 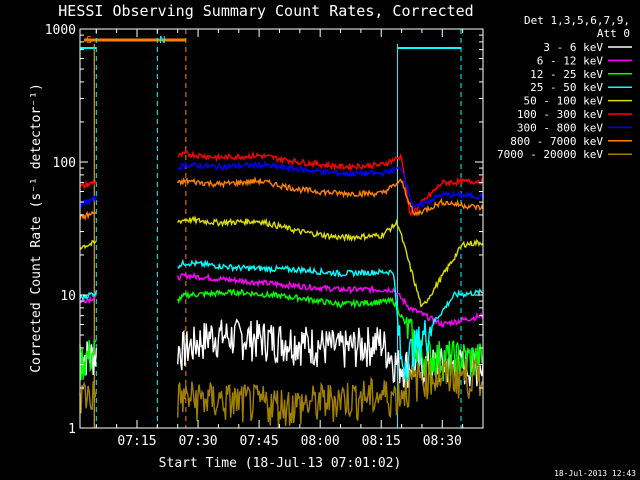 What do you see at coordinates (136, 441) in the screenshot?
I see `x-tick-label: 07:15` at bounding box center [136, 441].